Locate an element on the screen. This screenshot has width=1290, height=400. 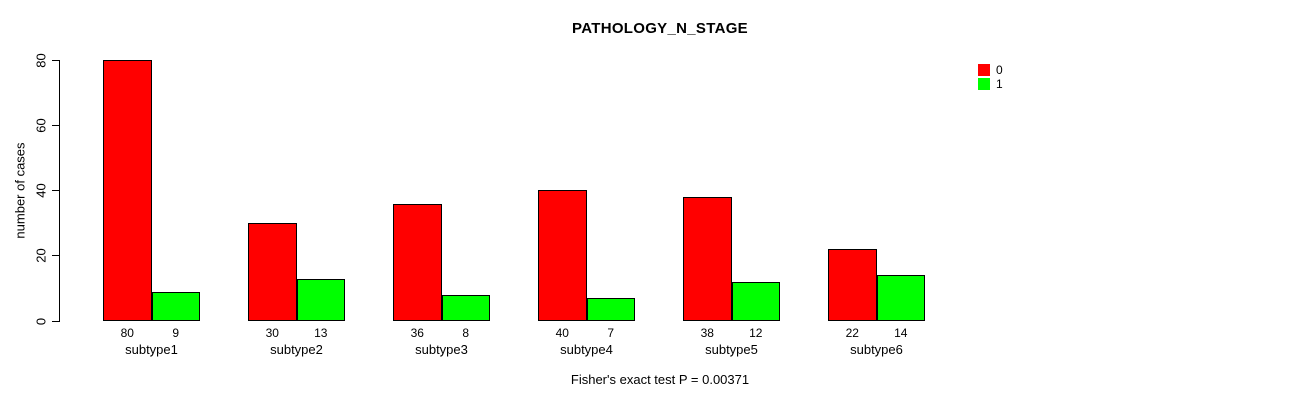
bar-value-label-subtype5-series0: 38 is located at coordinates (707, 333).